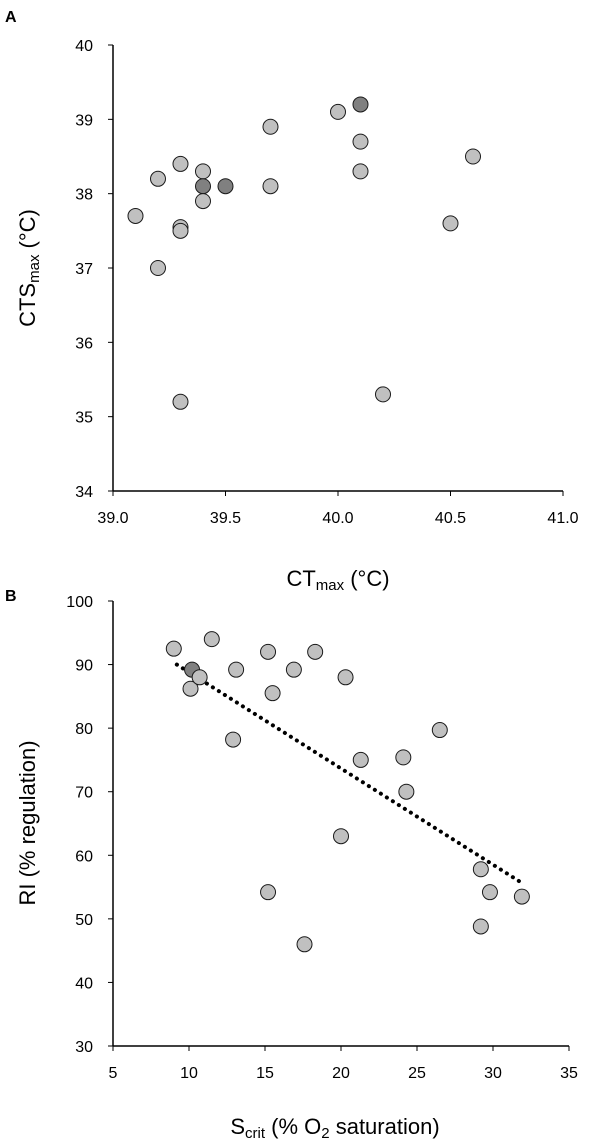 The width and height of the screenshot is (593, 1146). Describe the element at coordinates (337, 580) in the screenshot. I see `panel-a-x-title: CTmax (°C)` at that location.